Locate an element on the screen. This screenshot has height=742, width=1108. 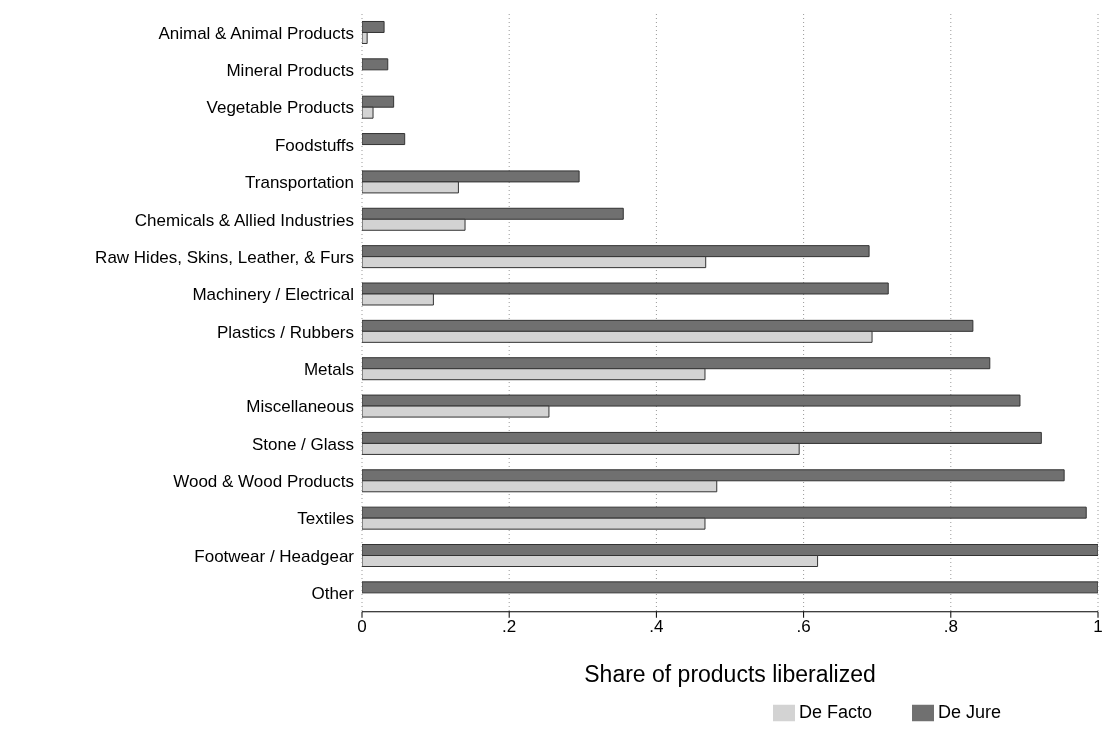
x-tick-label: .6 is located at coordinates (803, 626).